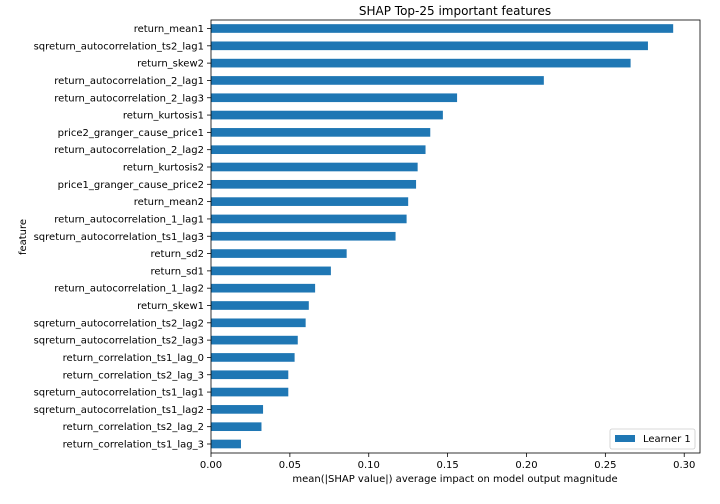 The width and height of the screenshot is (720, 504). What do you see at coordinates (129, 289) in the screenshot?
I see `y-tick-label: return_autocorrelation_1_lag2` at bounding box center [129, 289].